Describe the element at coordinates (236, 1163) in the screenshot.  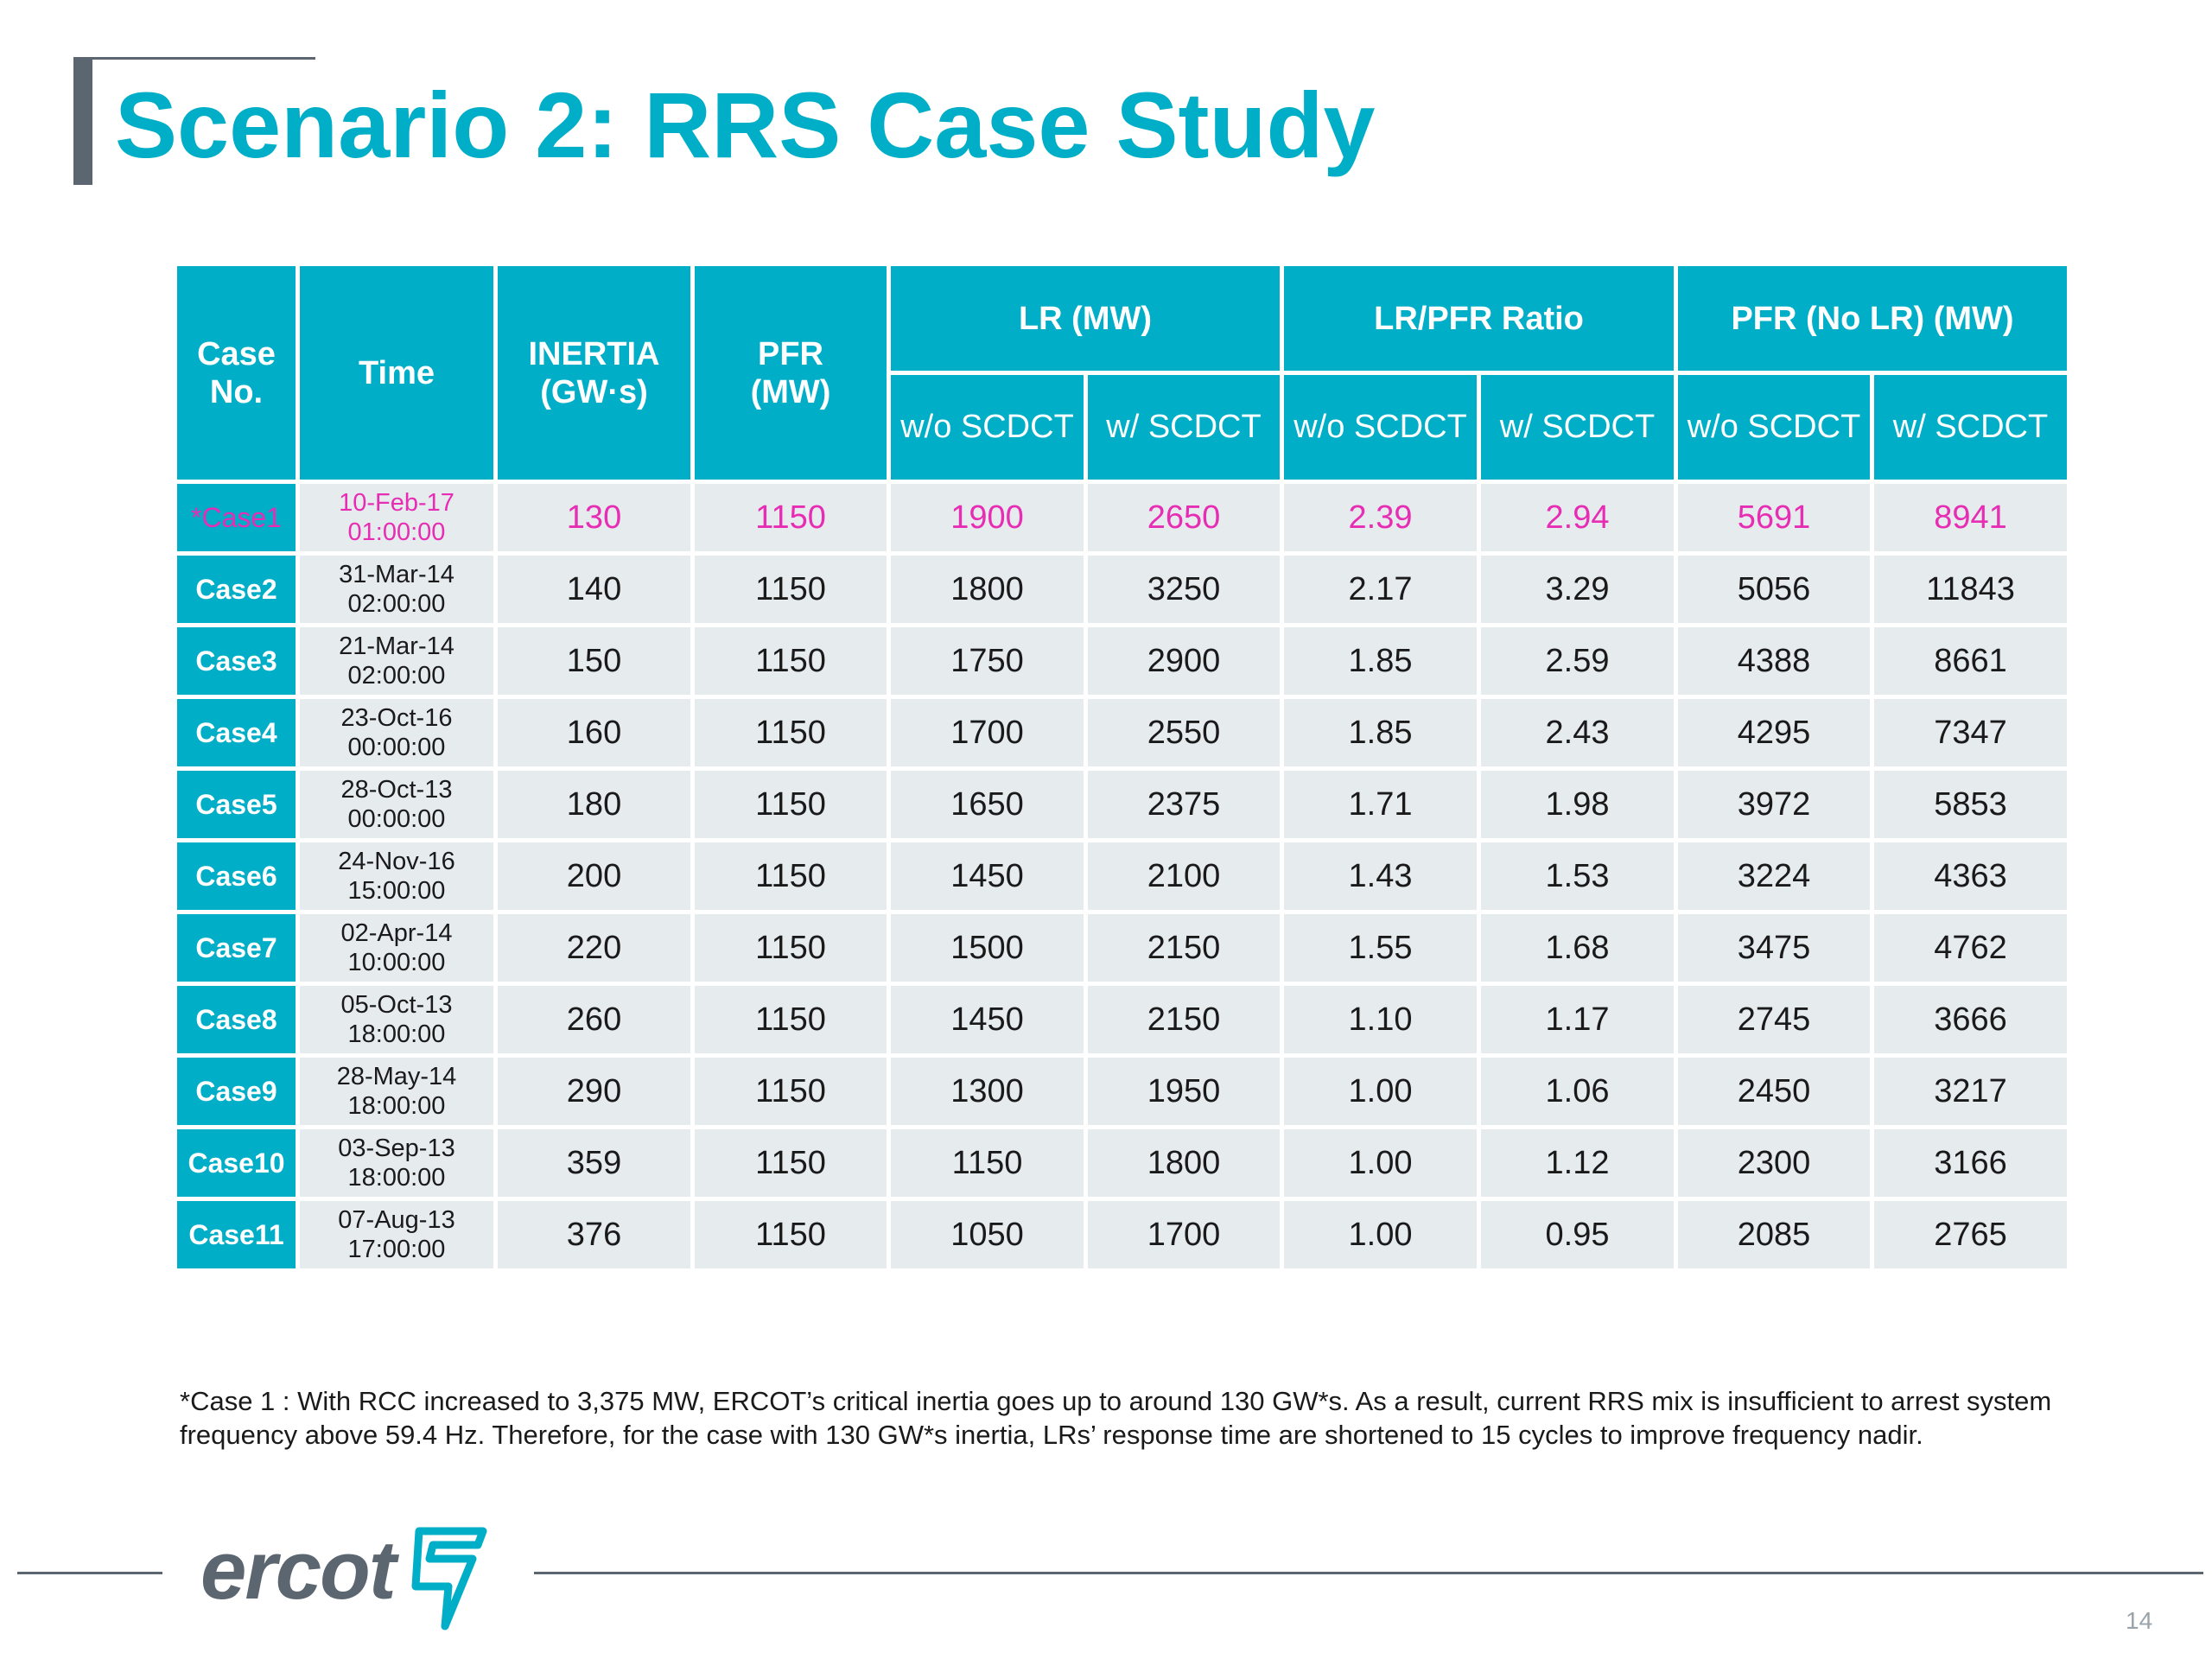
I see `case-label: Case10` at that location.